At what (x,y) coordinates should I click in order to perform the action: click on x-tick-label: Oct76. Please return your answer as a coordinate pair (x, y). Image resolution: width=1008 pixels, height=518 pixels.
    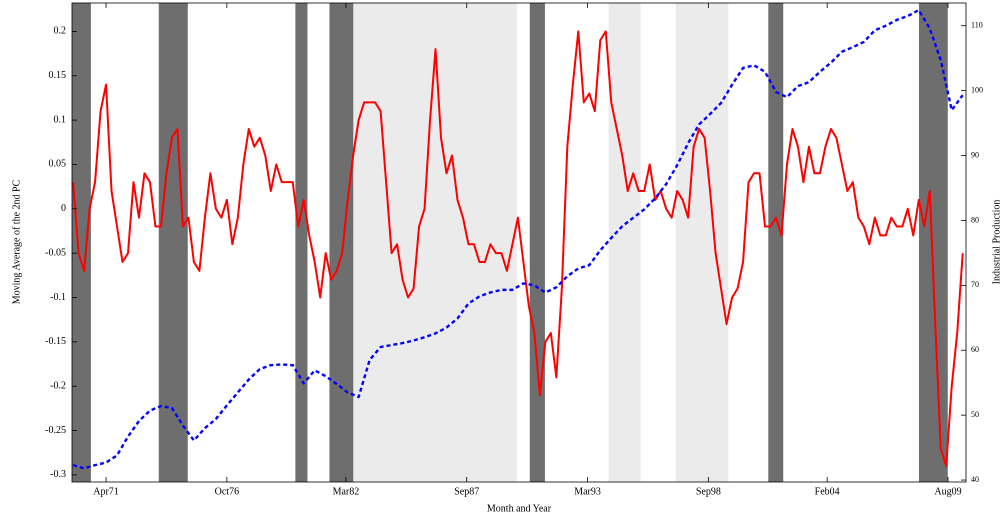
    Looking at the image, I should click on (227, 491).